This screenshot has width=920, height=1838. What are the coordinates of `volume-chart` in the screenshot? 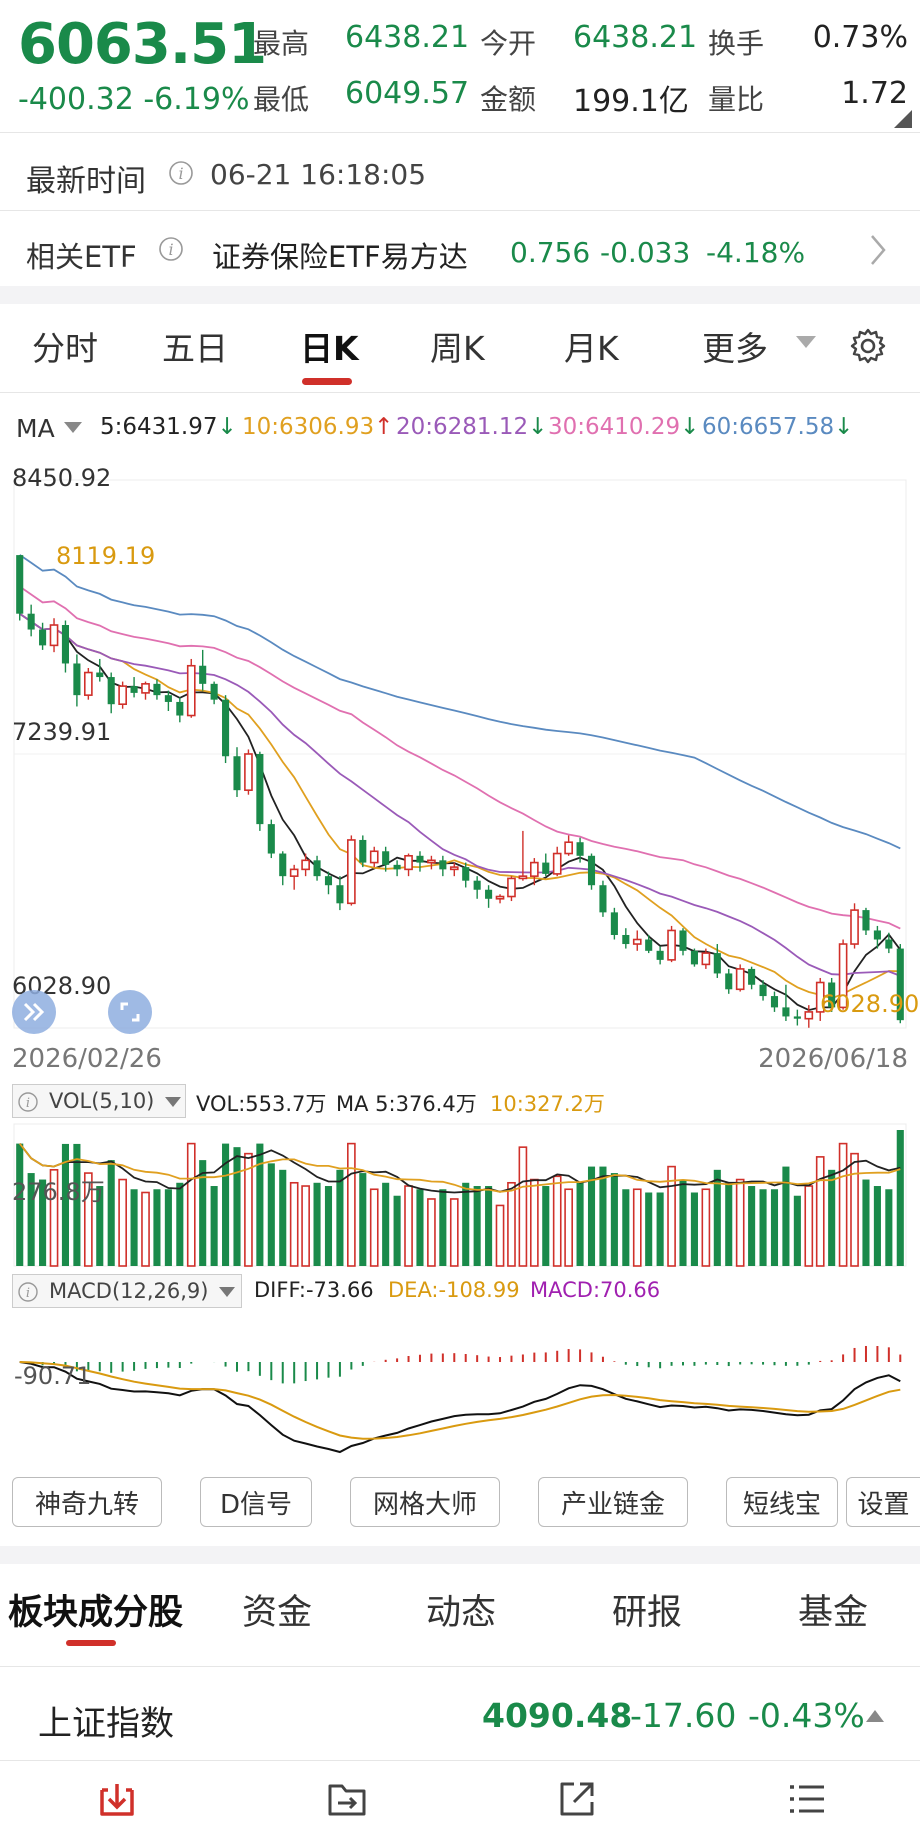 It's located at (460, 1195).